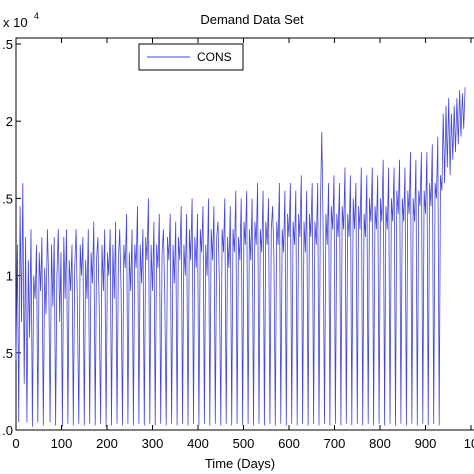 This screenshot has height=474, width=474. I want to click on x-tick-label: 10, so click(469, 443).